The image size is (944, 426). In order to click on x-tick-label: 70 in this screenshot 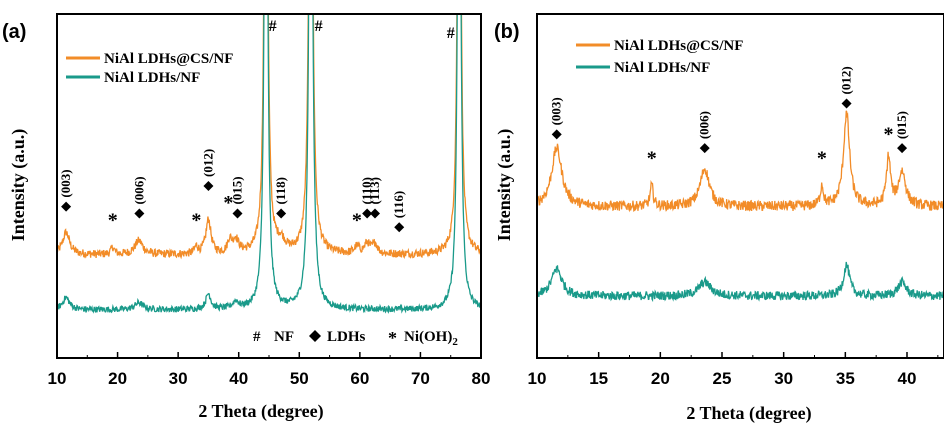, I will do `click(420, 378)`.